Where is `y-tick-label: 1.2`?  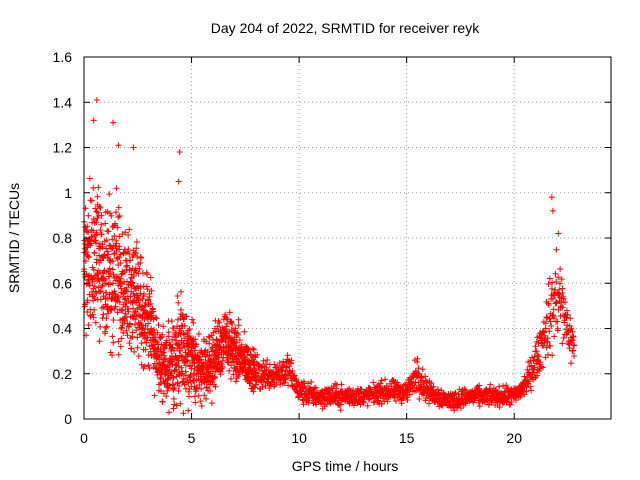 y-tick-label: 1.2 is located at coordinates (63, 148).